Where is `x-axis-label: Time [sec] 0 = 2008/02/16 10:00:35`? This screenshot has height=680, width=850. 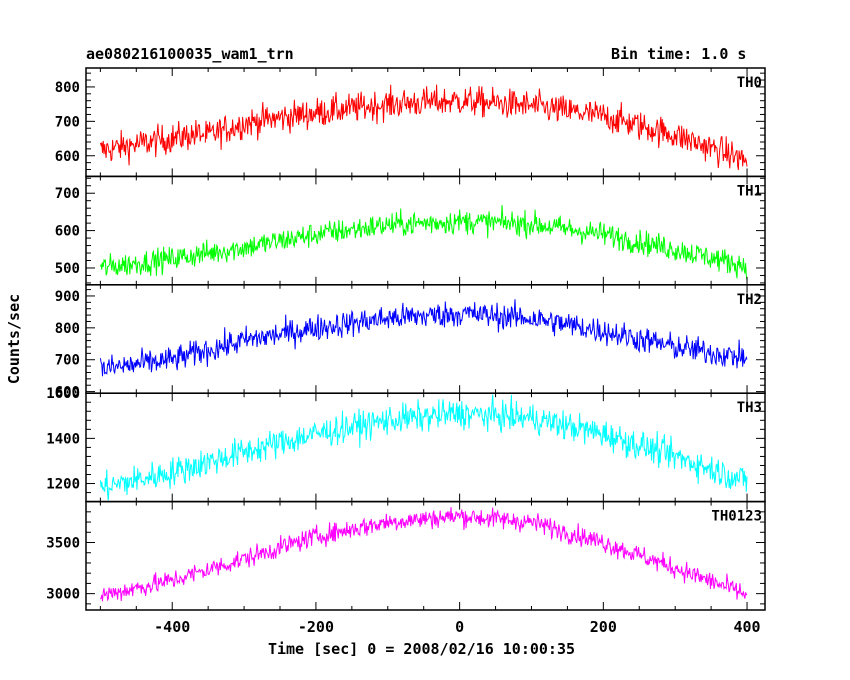
x-axis-label: Time [sec] 0 = 2008/02/16 10:00:35 is located at coordinates (421, 649).